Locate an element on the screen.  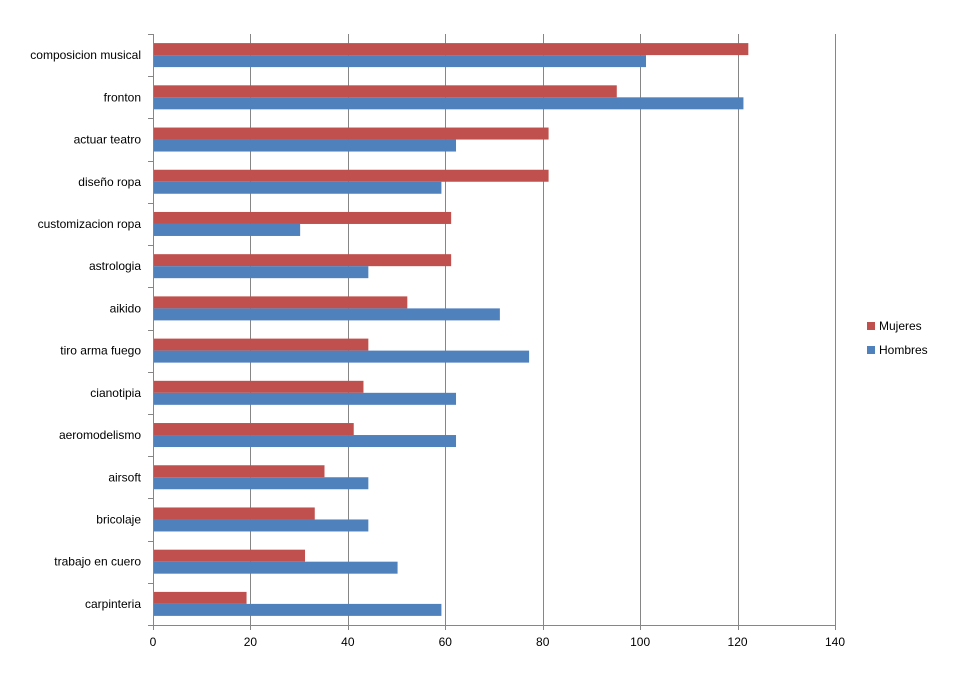
category-label: aeromodelismo is located at coordinates (100, 435).